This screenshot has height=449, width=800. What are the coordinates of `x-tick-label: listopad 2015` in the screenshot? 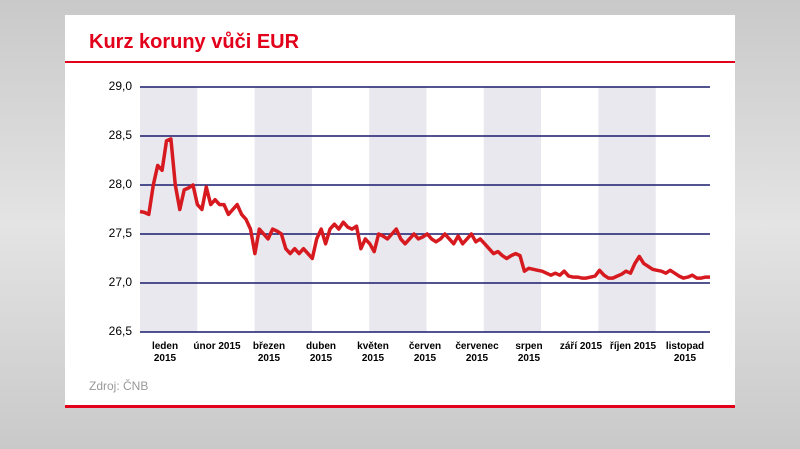 It's located at (685, 352).